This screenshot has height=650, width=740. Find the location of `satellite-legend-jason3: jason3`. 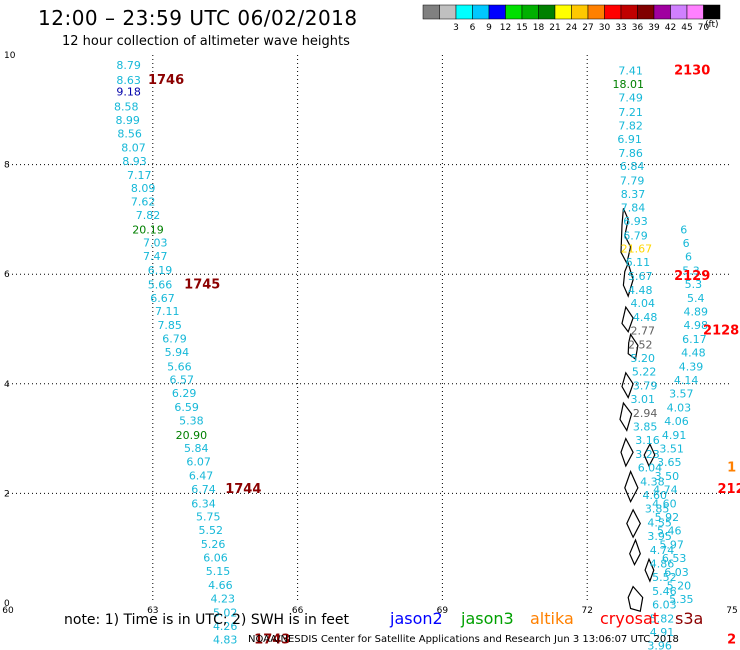

satellite-legend-jason3: jason3 is located at coordinates (487, 618).